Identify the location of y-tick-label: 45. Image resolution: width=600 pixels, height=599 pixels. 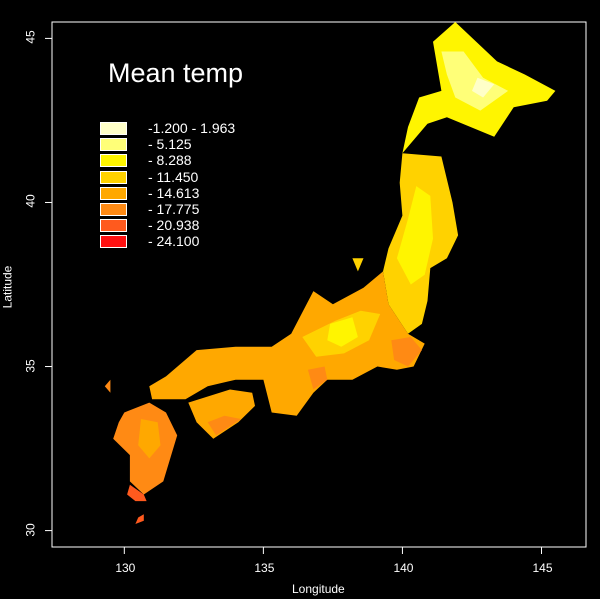
(30, 37).